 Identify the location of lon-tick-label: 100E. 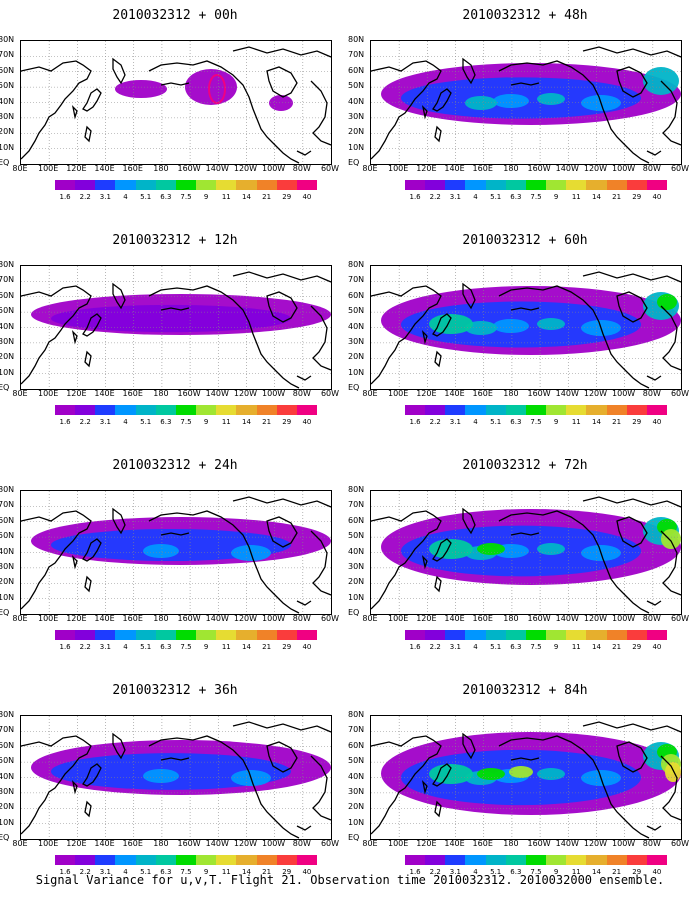
(398, 618).